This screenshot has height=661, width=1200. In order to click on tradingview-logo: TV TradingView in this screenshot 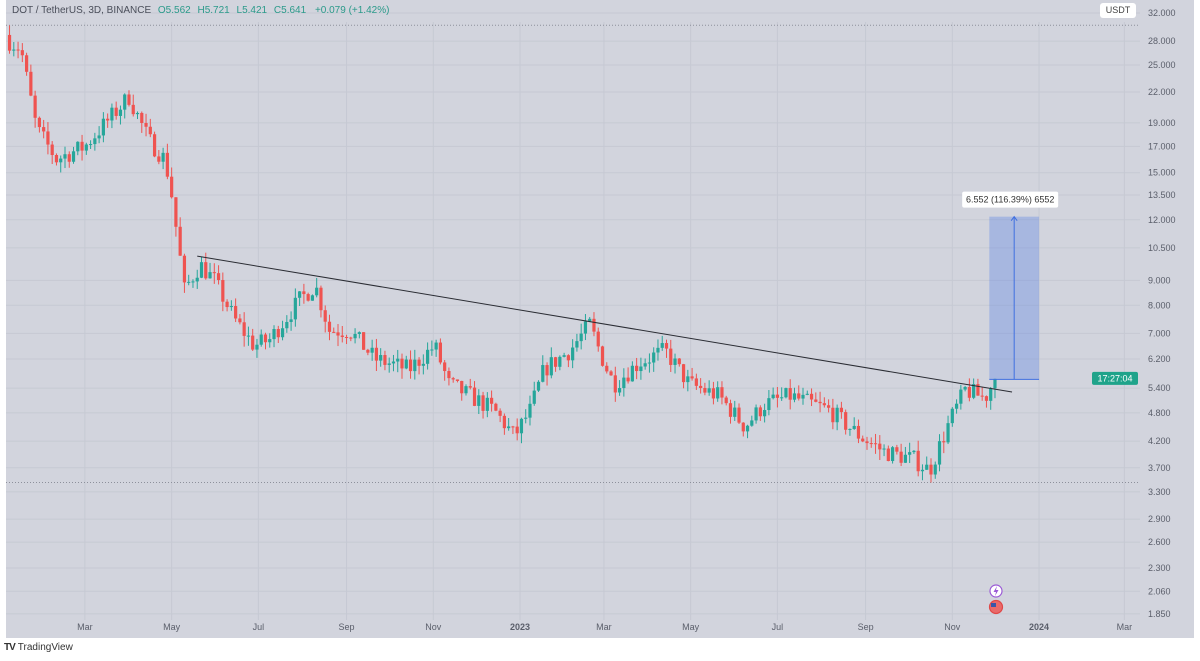, I will do `click(38, 647)`.